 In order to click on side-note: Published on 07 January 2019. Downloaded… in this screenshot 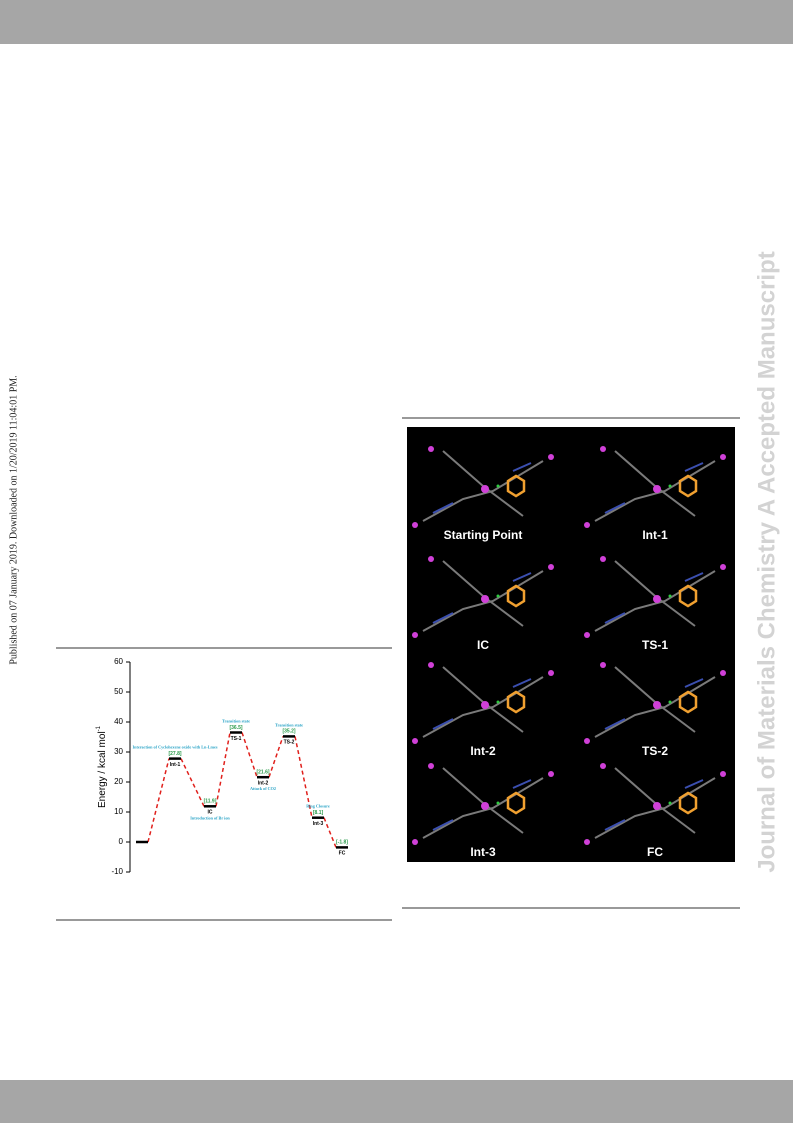, I will do `click(13, 519)`.